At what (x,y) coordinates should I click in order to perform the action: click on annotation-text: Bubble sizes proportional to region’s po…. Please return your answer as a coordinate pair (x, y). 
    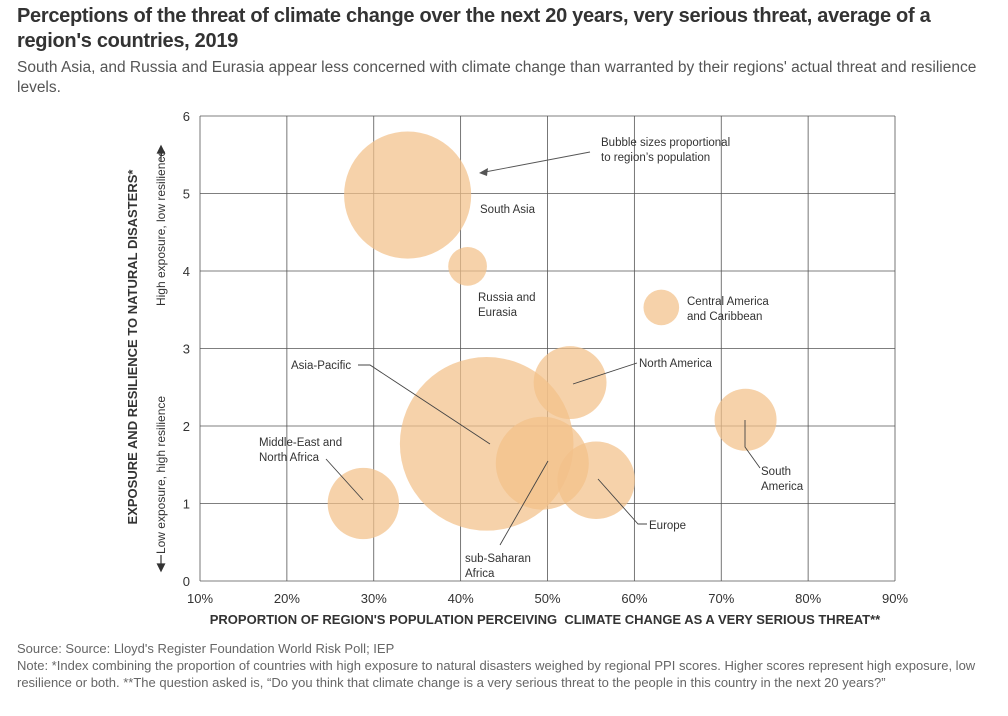
    Looking at the image, I should click on (667, 150).